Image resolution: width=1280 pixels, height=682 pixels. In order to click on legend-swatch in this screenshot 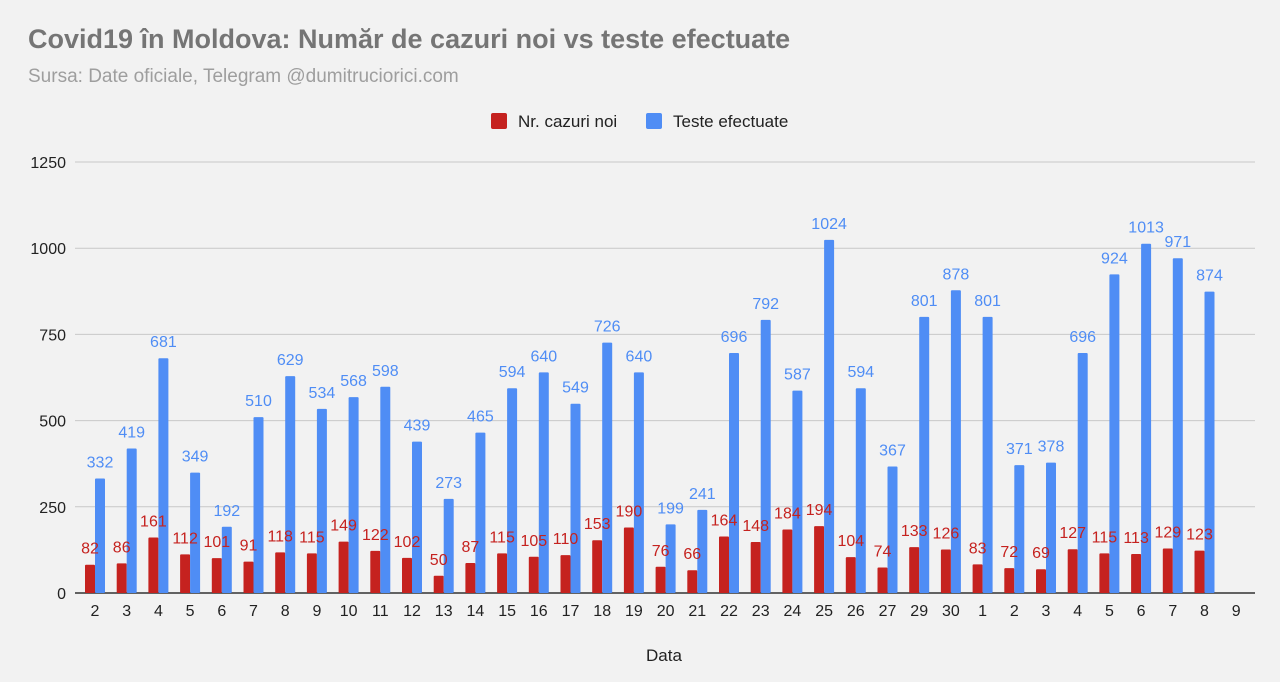, I will do `click(654, 121)`.